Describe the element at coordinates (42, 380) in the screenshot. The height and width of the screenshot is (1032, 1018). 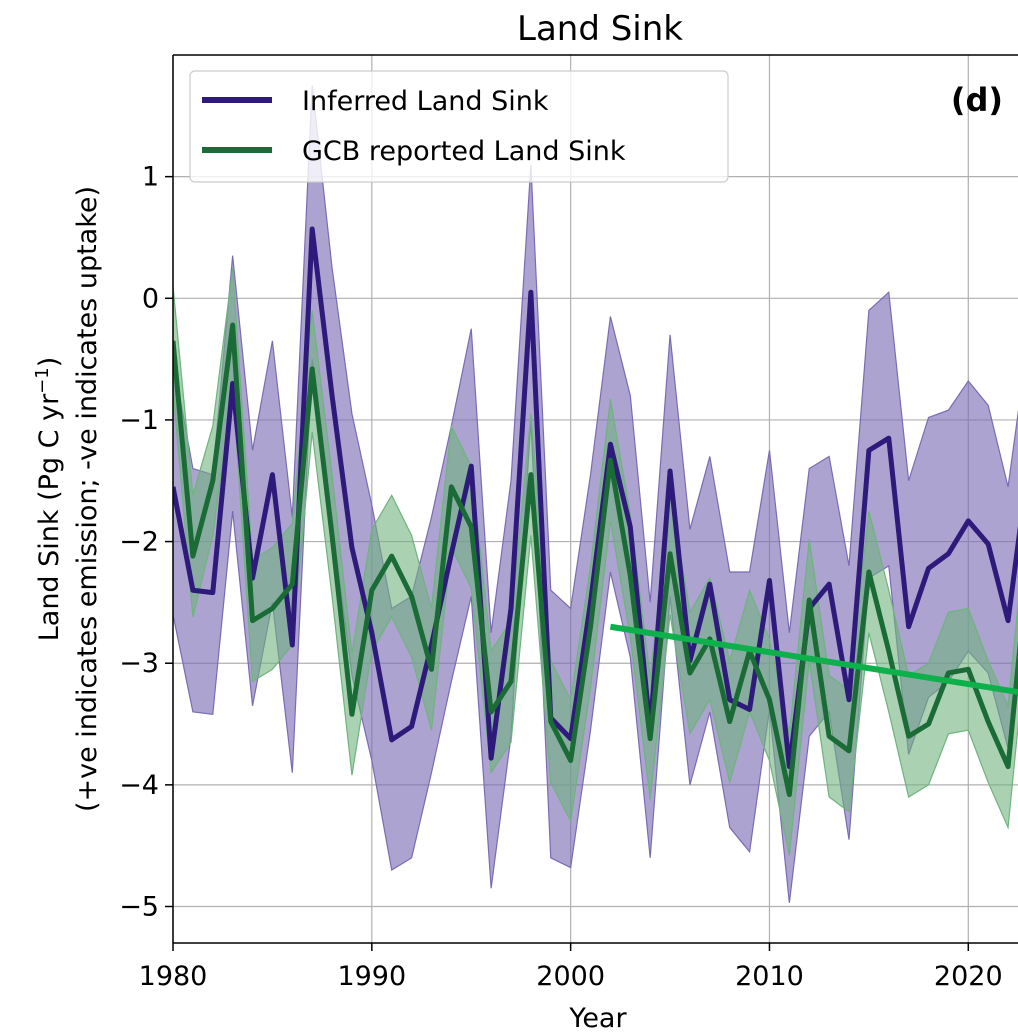
I see `y-axis-label-superscript: −1` at that location.